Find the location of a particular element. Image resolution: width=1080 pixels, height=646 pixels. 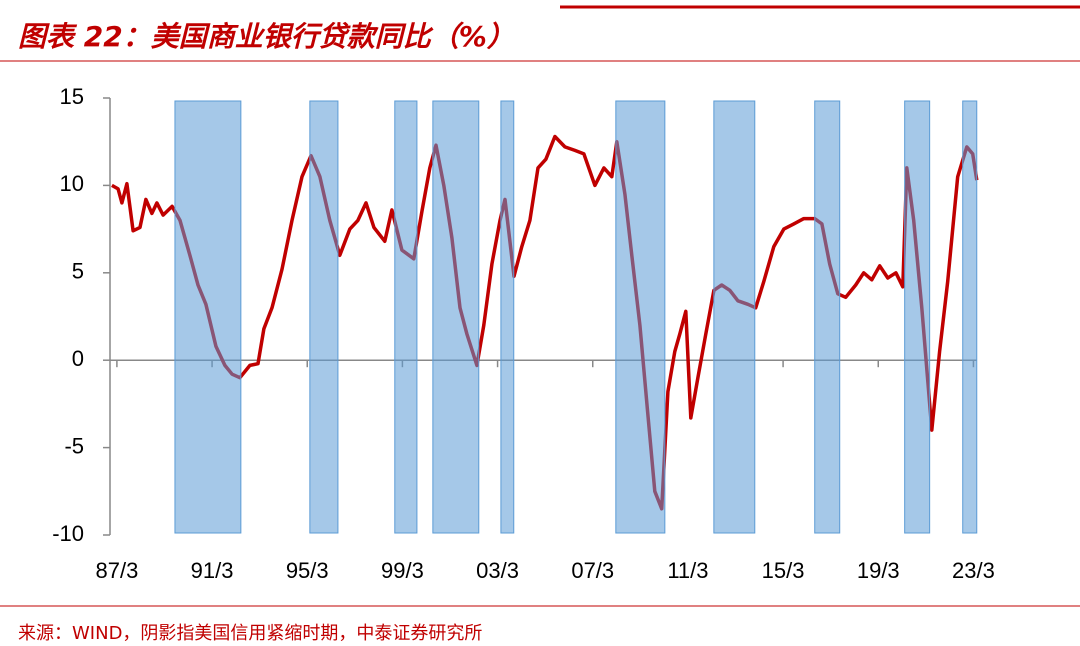

x-tick-label: 95/3 is located at coordinates (307, 570).